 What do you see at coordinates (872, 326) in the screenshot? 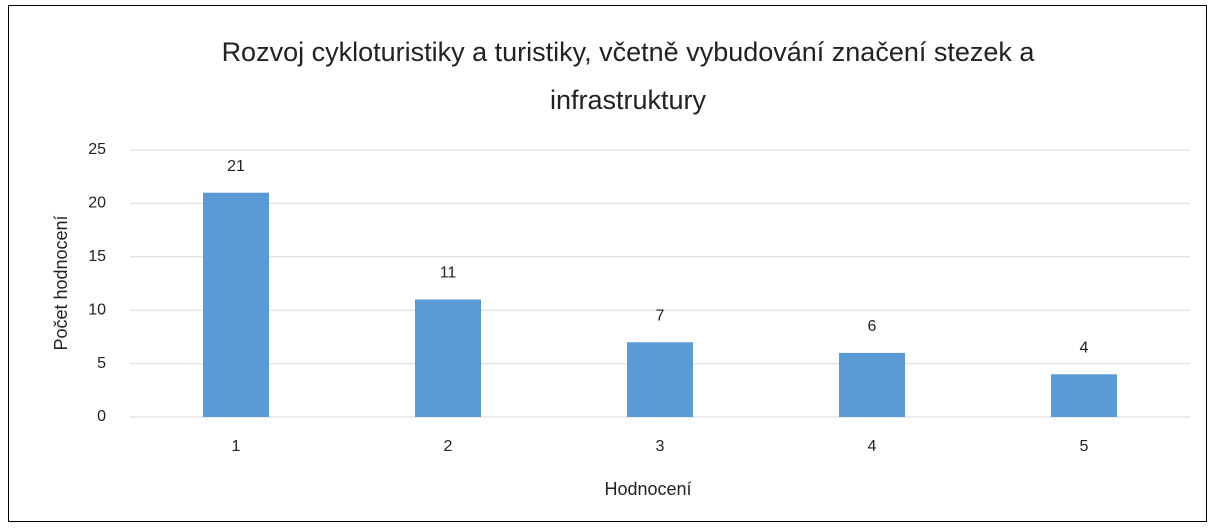
I see `data-label: 6` at bounding box center [872, 326].